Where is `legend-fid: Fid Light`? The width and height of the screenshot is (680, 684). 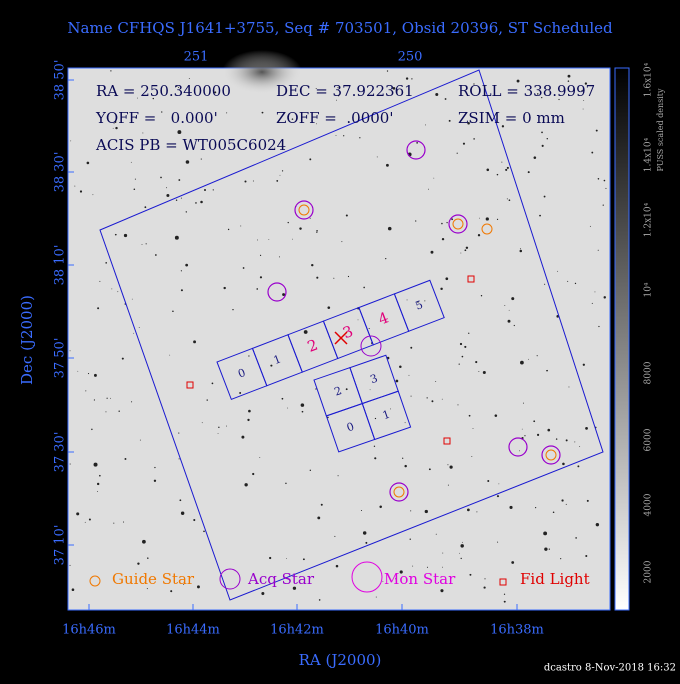
legend-fid: Fid Light is located at coordinates (555, 579).